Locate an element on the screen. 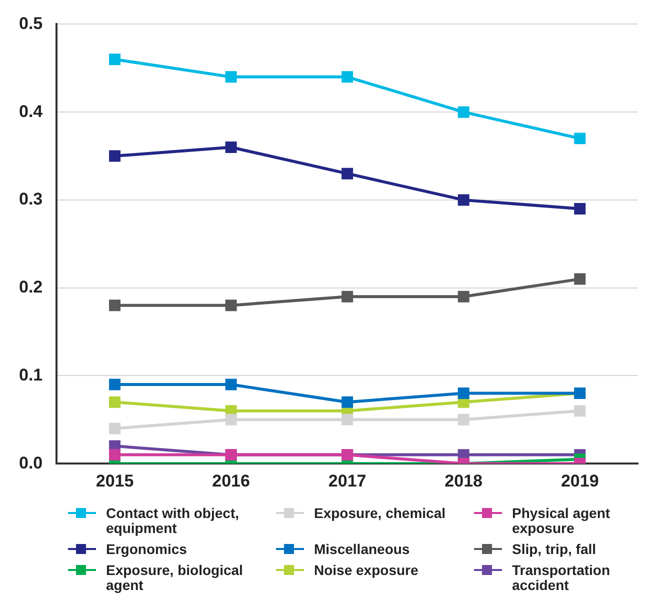 The image size is (647, 603). legend-label: Exposure, chemical is located at coordinates (380, 513).